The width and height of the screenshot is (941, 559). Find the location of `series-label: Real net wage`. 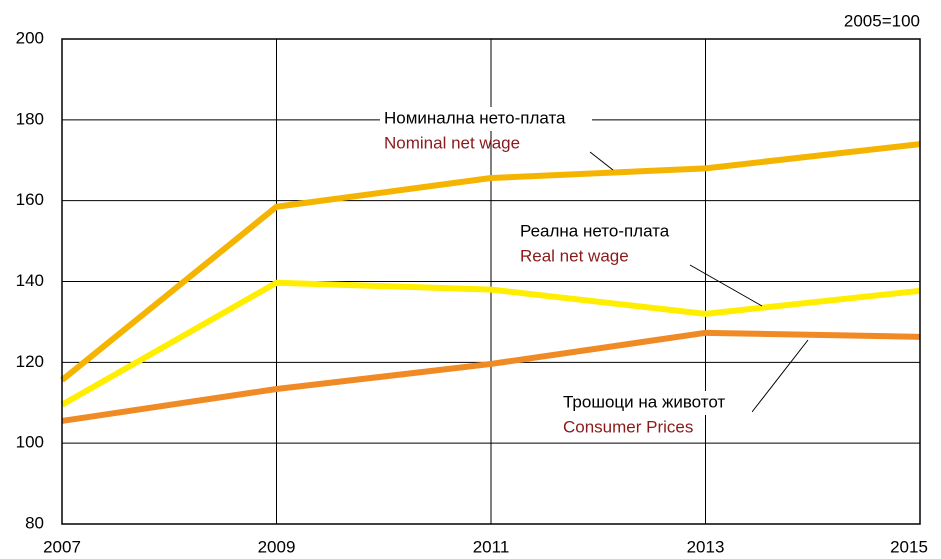

series-label: Real net wage is located at coordinates (574, 255).